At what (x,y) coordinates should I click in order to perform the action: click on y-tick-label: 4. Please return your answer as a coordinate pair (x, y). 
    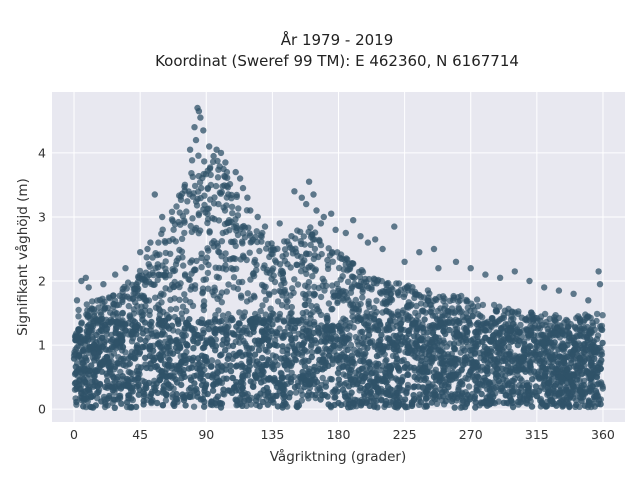
    Looking at the image, I should click on (42, 152).